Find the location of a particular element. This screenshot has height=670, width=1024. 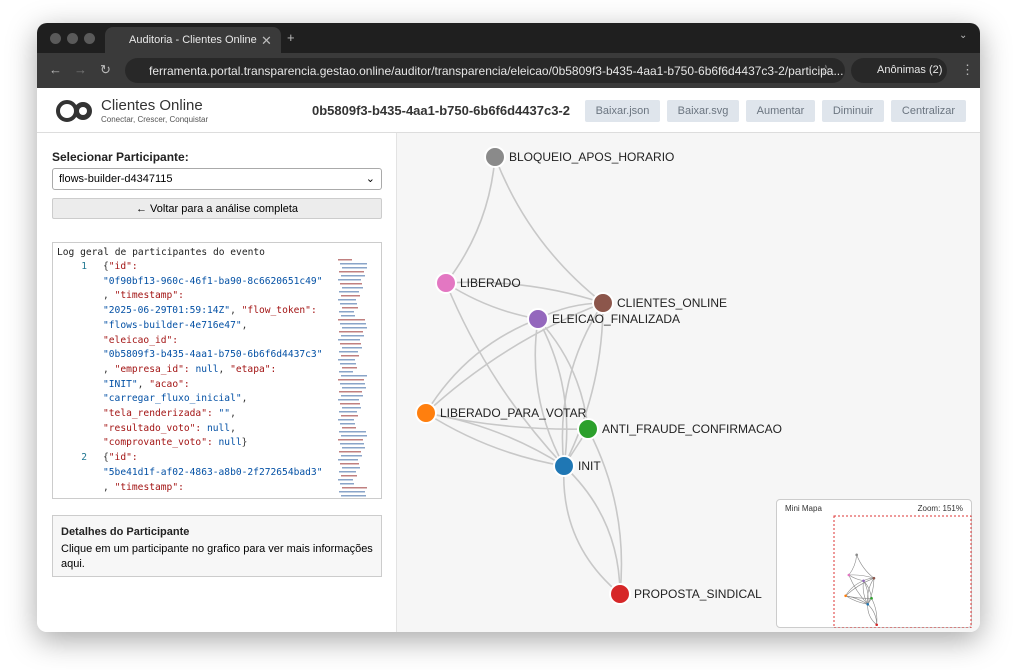

node-label: CLIENTES_ONLINE is located at coordinates (672, 303).